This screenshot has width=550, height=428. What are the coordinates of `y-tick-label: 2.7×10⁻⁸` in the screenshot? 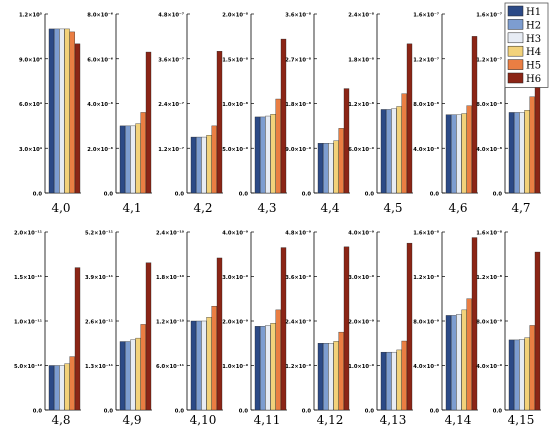 It's located at (298, 60).